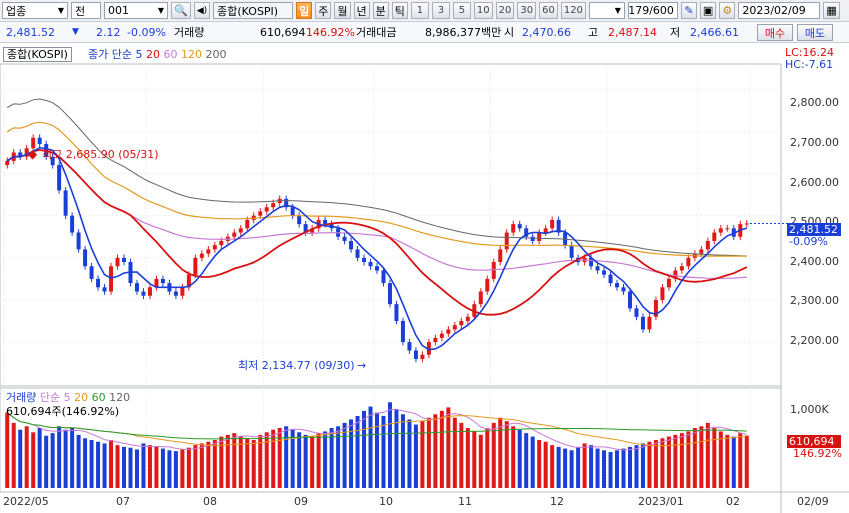 The height and width of the screenshot is (513, 849). Describe the element at coordinates (727, 10) in the screenshot. I see `settings-button: ⚙` at that location.